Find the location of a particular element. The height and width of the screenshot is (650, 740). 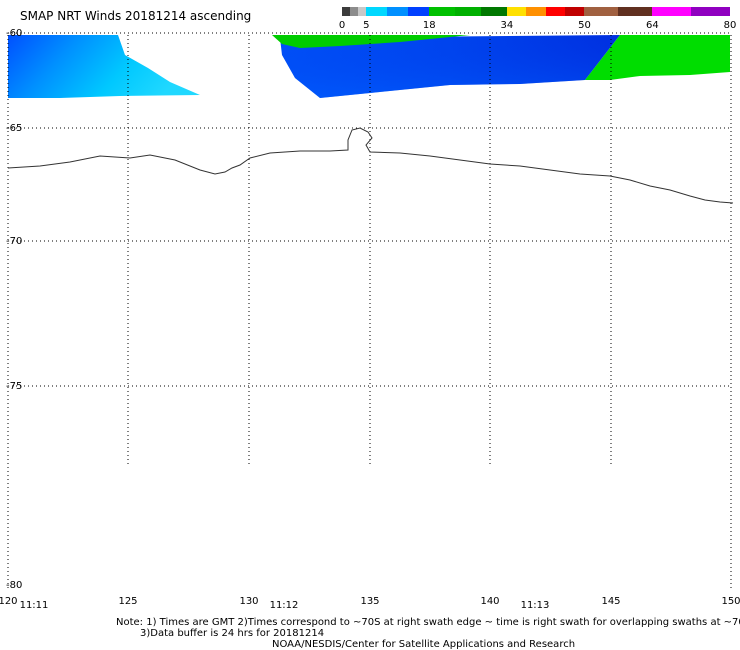

colorbar-label: 34 is located at coordinates (507, 25).